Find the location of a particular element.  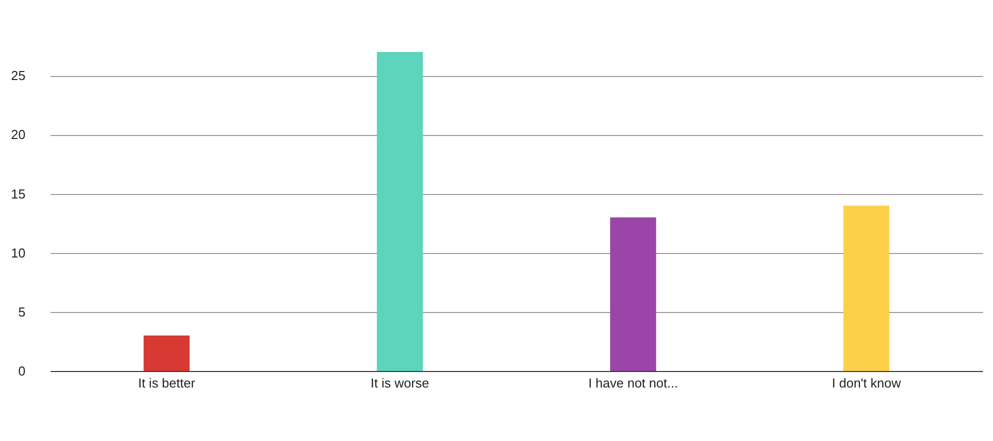

y-tick-label: 10 is located at coordinates (18, 252).